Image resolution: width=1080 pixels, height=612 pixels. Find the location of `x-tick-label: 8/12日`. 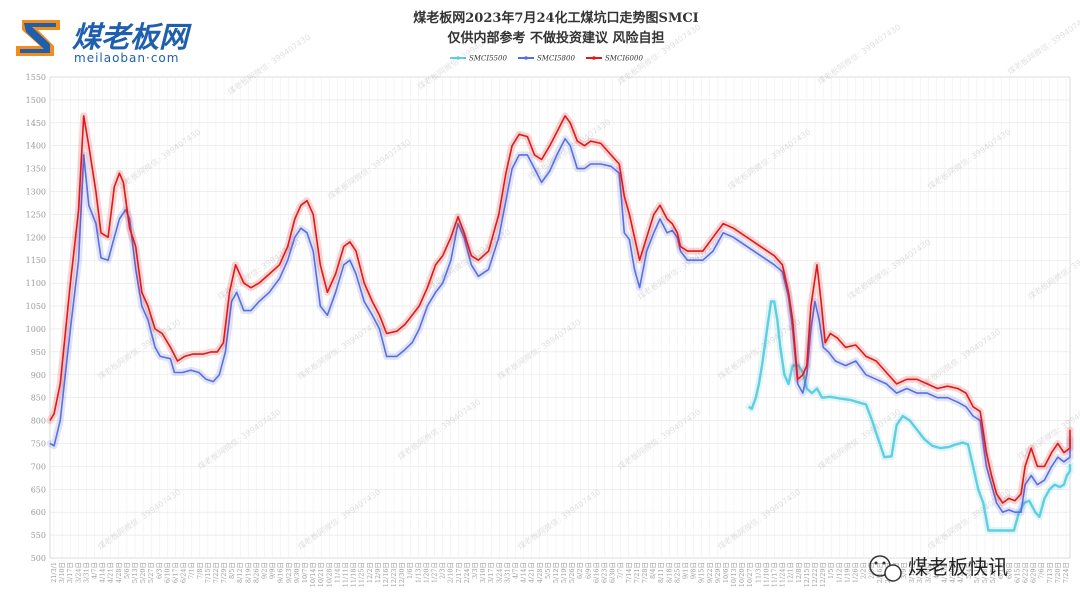

x-tick-label: 8/12日 is located at coordinates (240, 572).